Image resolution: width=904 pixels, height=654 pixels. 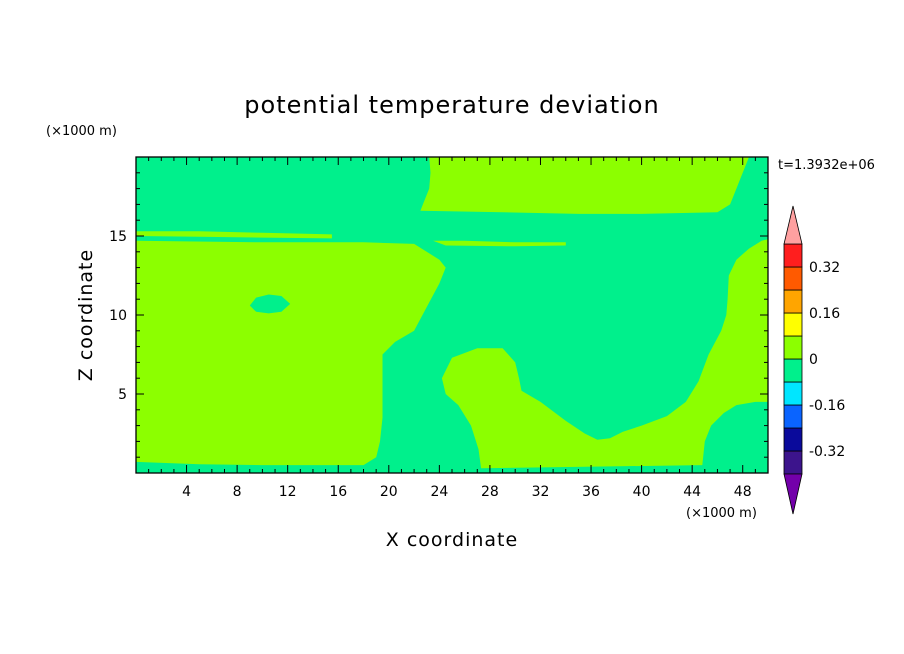 What do you see at coordinates (591, 492) in the screenshot?
I see `x-tick-label: 36` at bounding box center [591, 492].